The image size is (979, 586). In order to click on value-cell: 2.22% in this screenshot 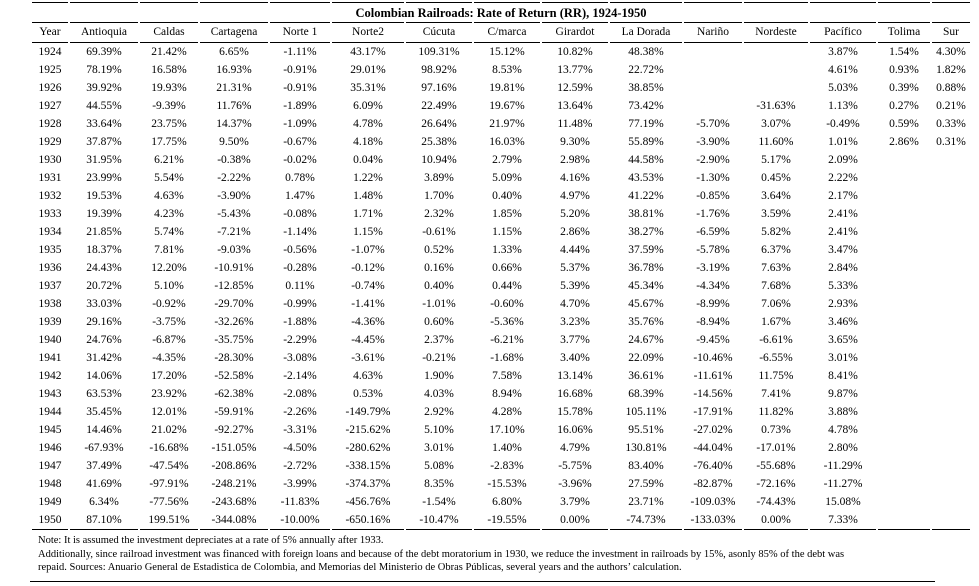, I will do `click(843, 178)`.